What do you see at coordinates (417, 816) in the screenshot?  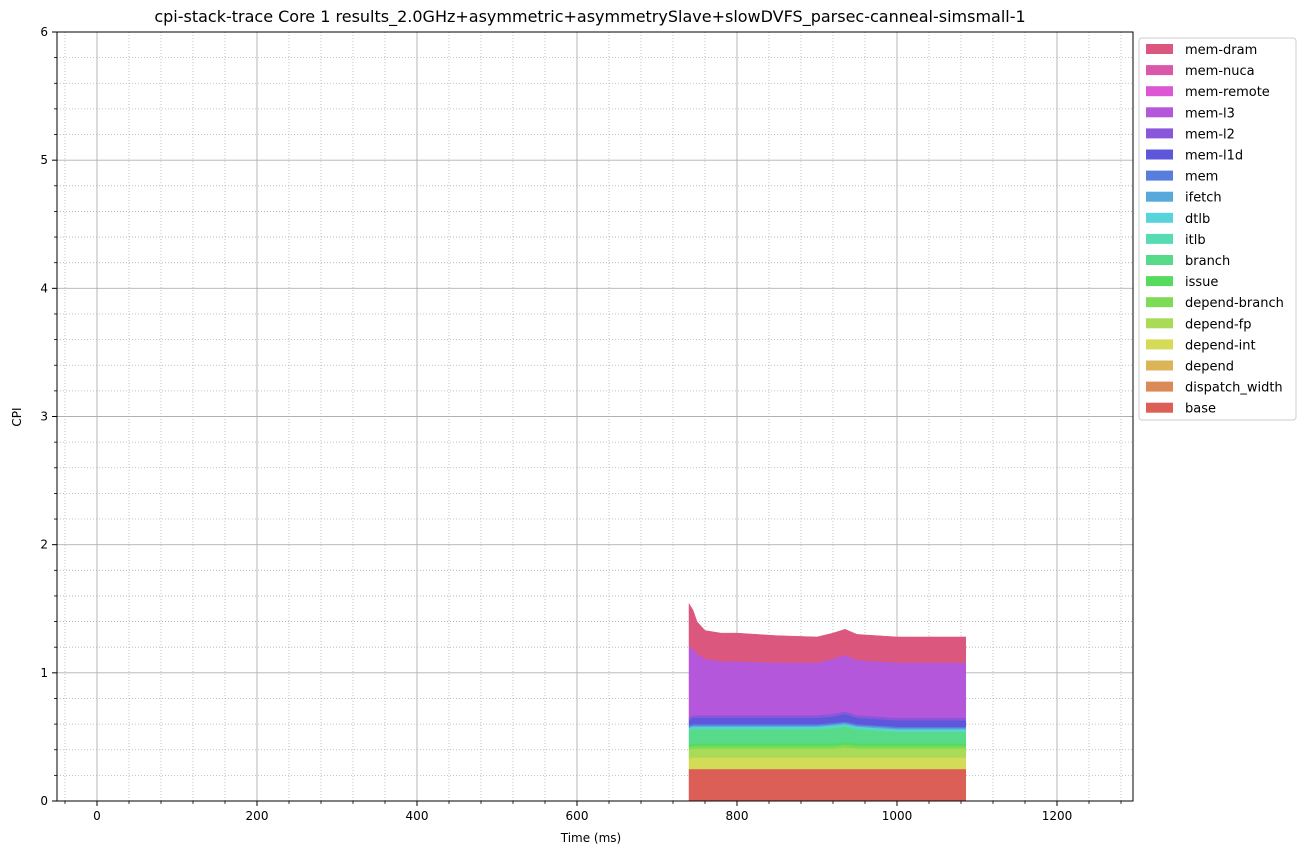 I see `x-tick-label: 400` at bounding box center [417, 816].